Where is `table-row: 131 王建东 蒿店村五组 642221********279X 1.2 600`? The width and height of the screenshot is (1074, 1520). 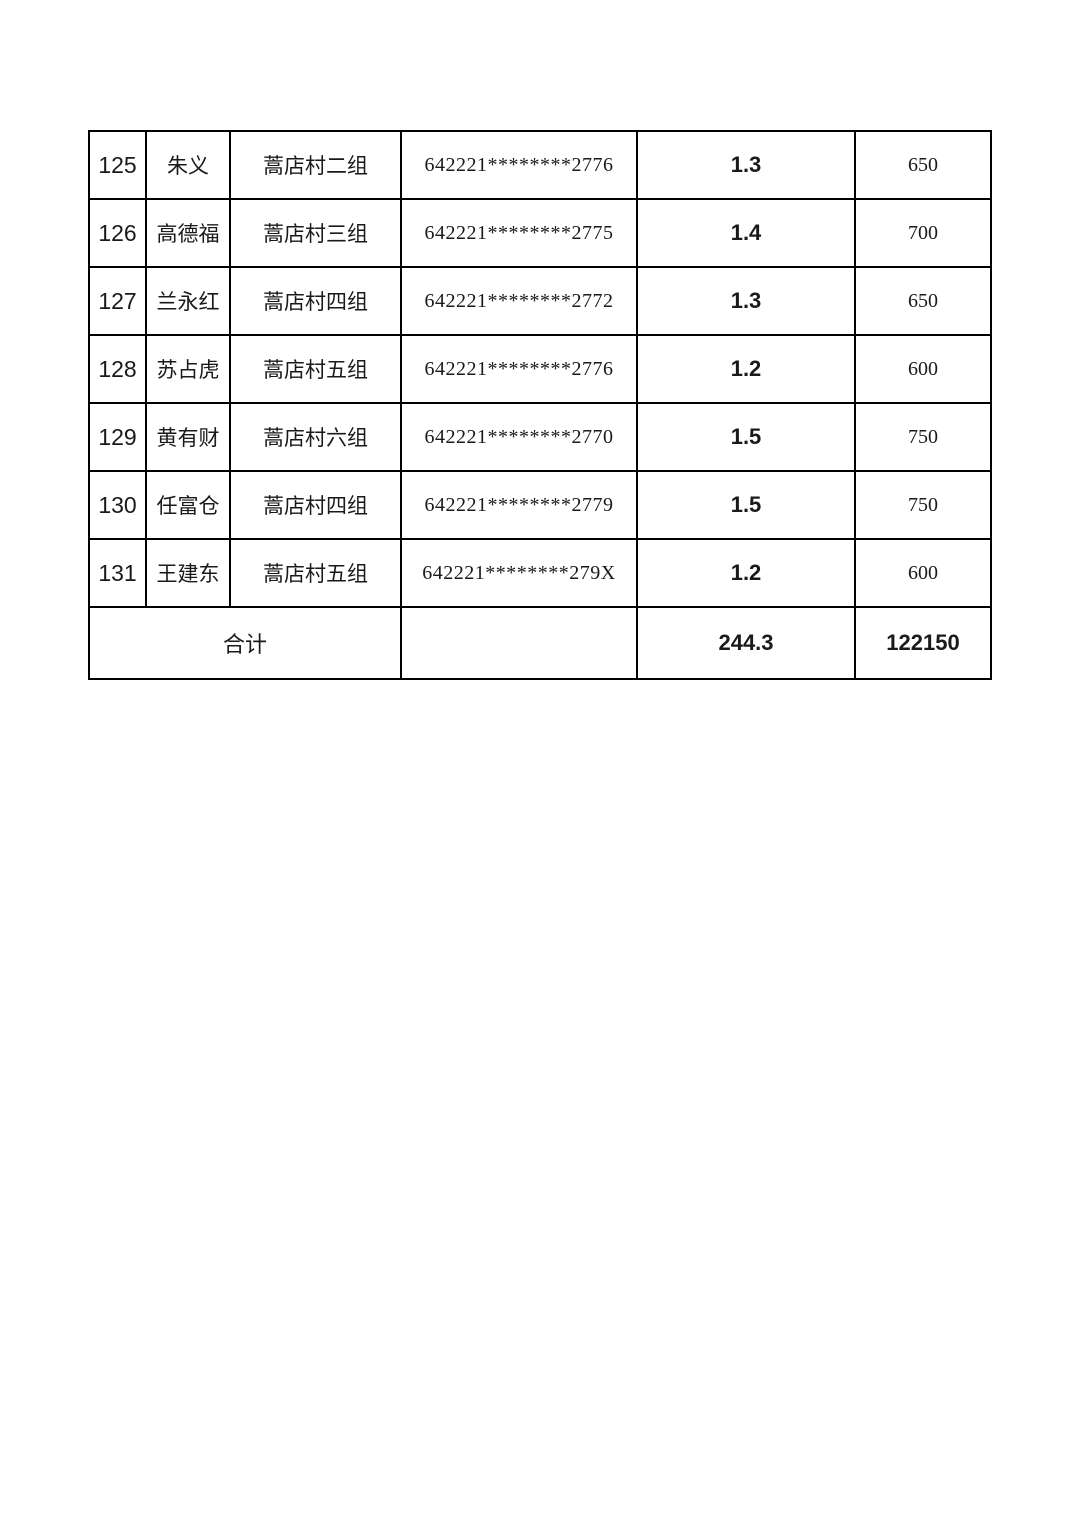 table-row: 131 王建东 蒿店村五组 642221********279X 1.2 600 is located at coordinates (540, 573).